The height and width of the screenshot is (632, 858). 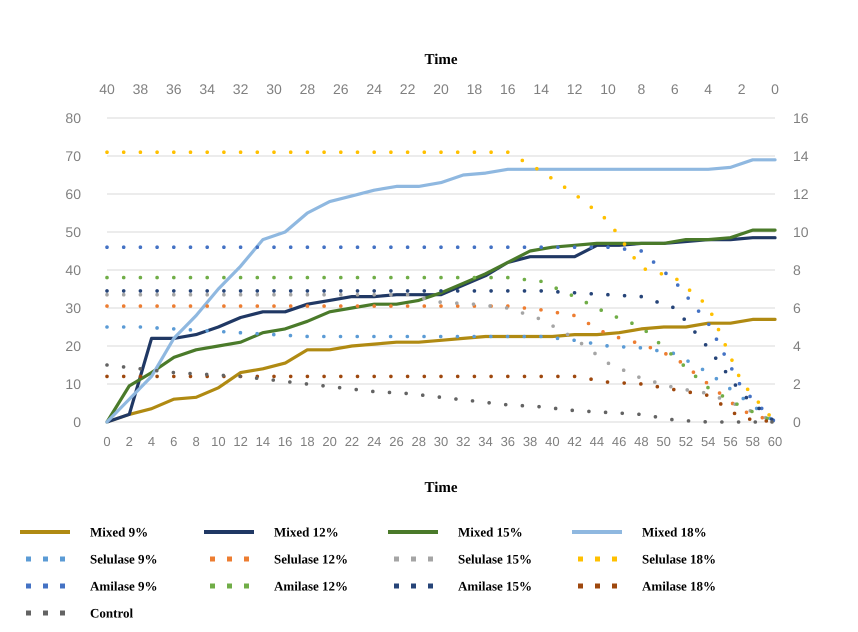 I want to click on y2-tick-label: 8, so click(x=797, y=270).